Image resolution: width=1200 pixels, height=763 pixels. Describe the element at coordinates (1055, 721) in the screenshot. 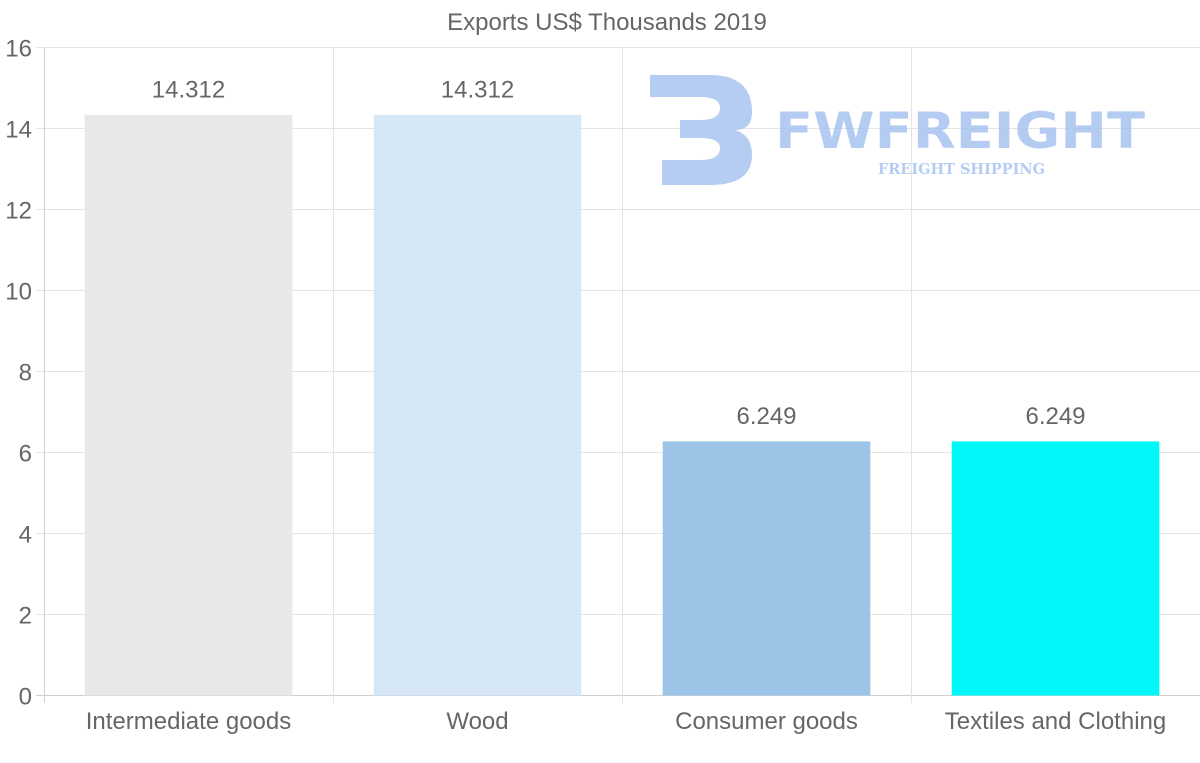

I see `x-category-label: Textiles and Clothing` at that location.